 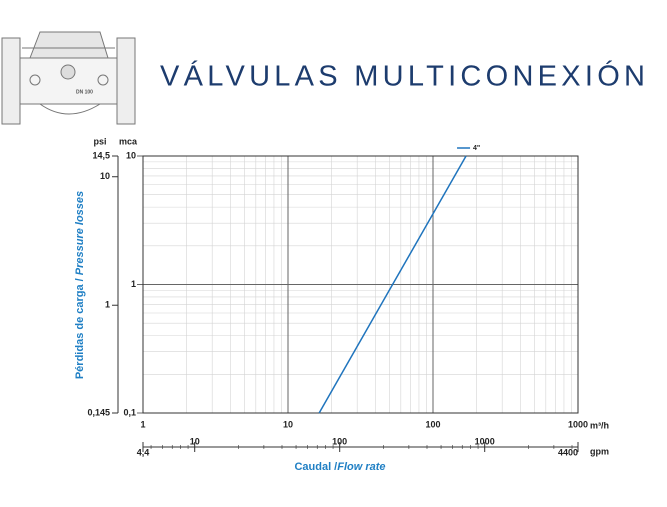 What do you see at coordinates (84, 92) in the screenshot?
I see `badge: DN 100` at bounding box center [84, 92].